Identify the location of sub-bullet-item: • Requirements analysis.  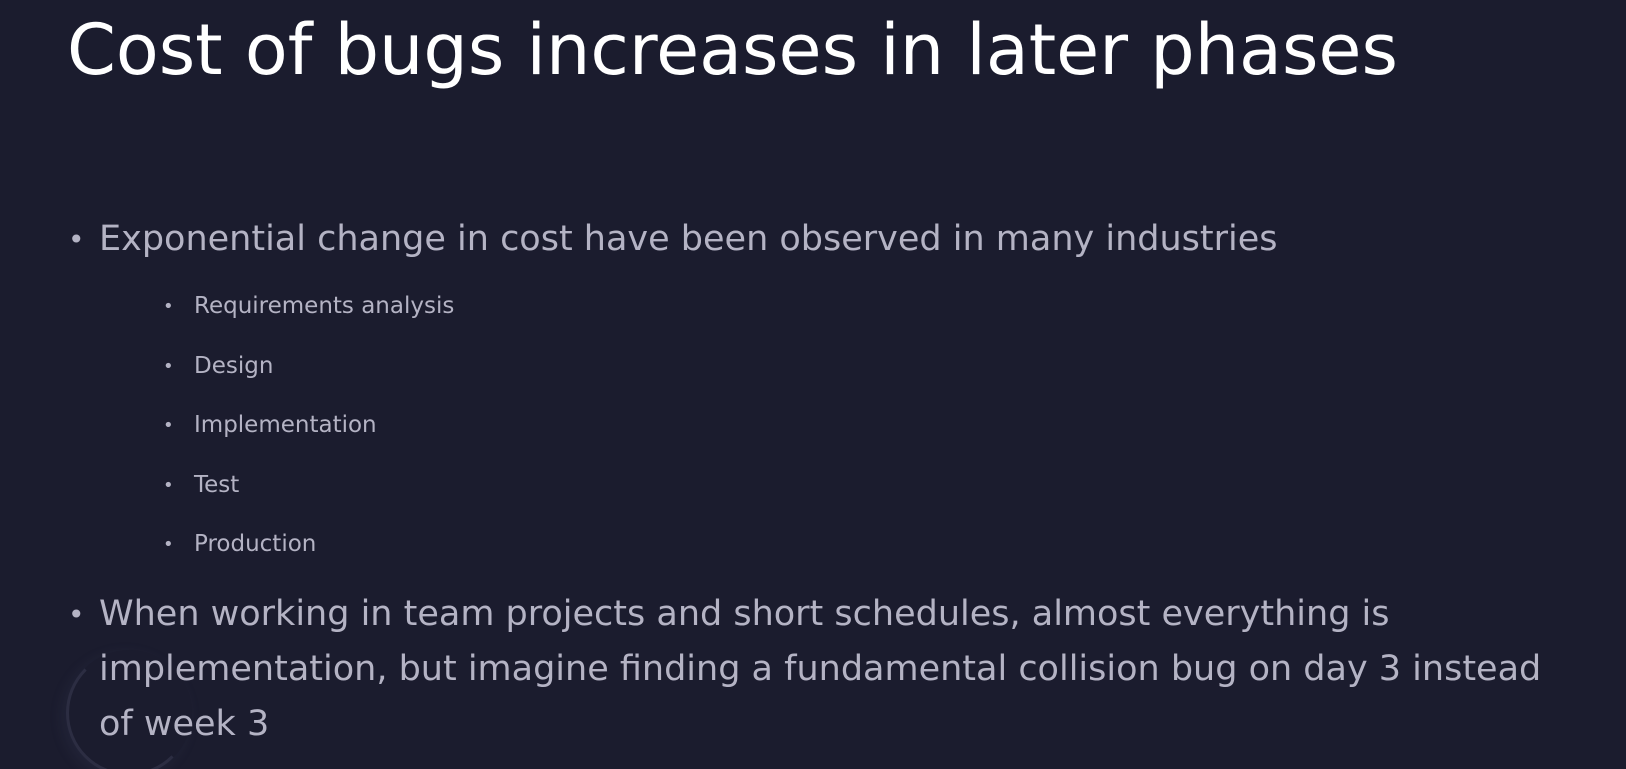
(842, 307).